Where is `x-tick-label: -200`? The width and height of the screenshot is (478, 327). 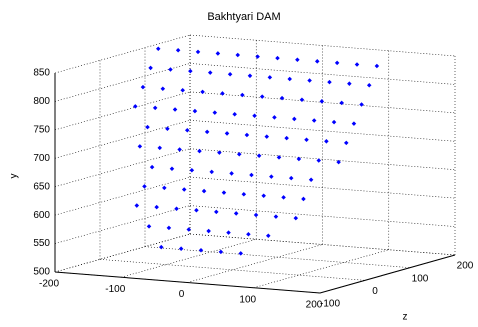
x-tick-label: -200 is located at coordinates (49, 284).